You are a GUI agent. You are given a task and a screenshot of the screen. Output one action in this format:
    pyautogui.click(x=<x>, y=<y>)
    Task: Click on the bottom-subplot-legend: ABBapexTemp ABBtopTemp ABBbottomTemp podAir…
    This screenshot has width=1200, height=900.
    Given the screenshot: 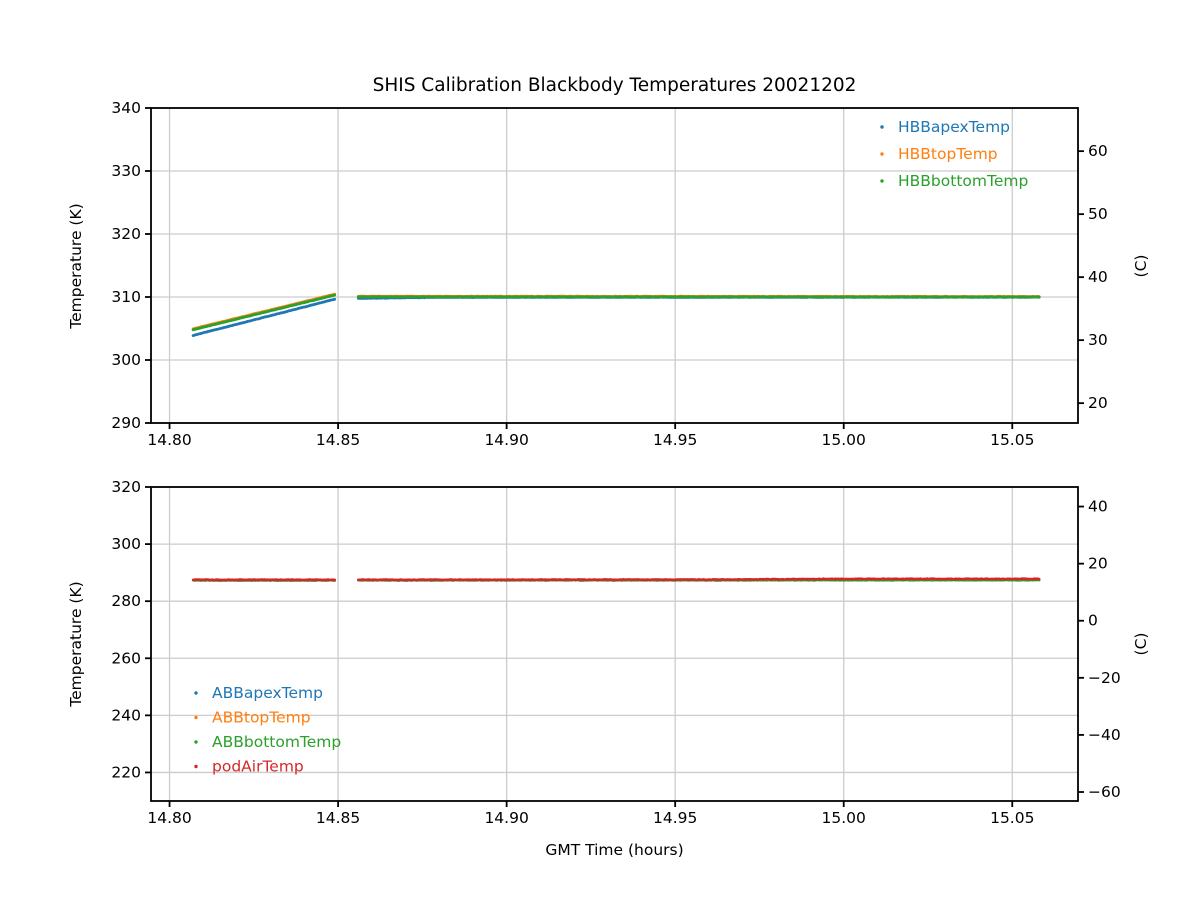 What is the action you would take?
    pyautogui.click(x=267, y=730)
    